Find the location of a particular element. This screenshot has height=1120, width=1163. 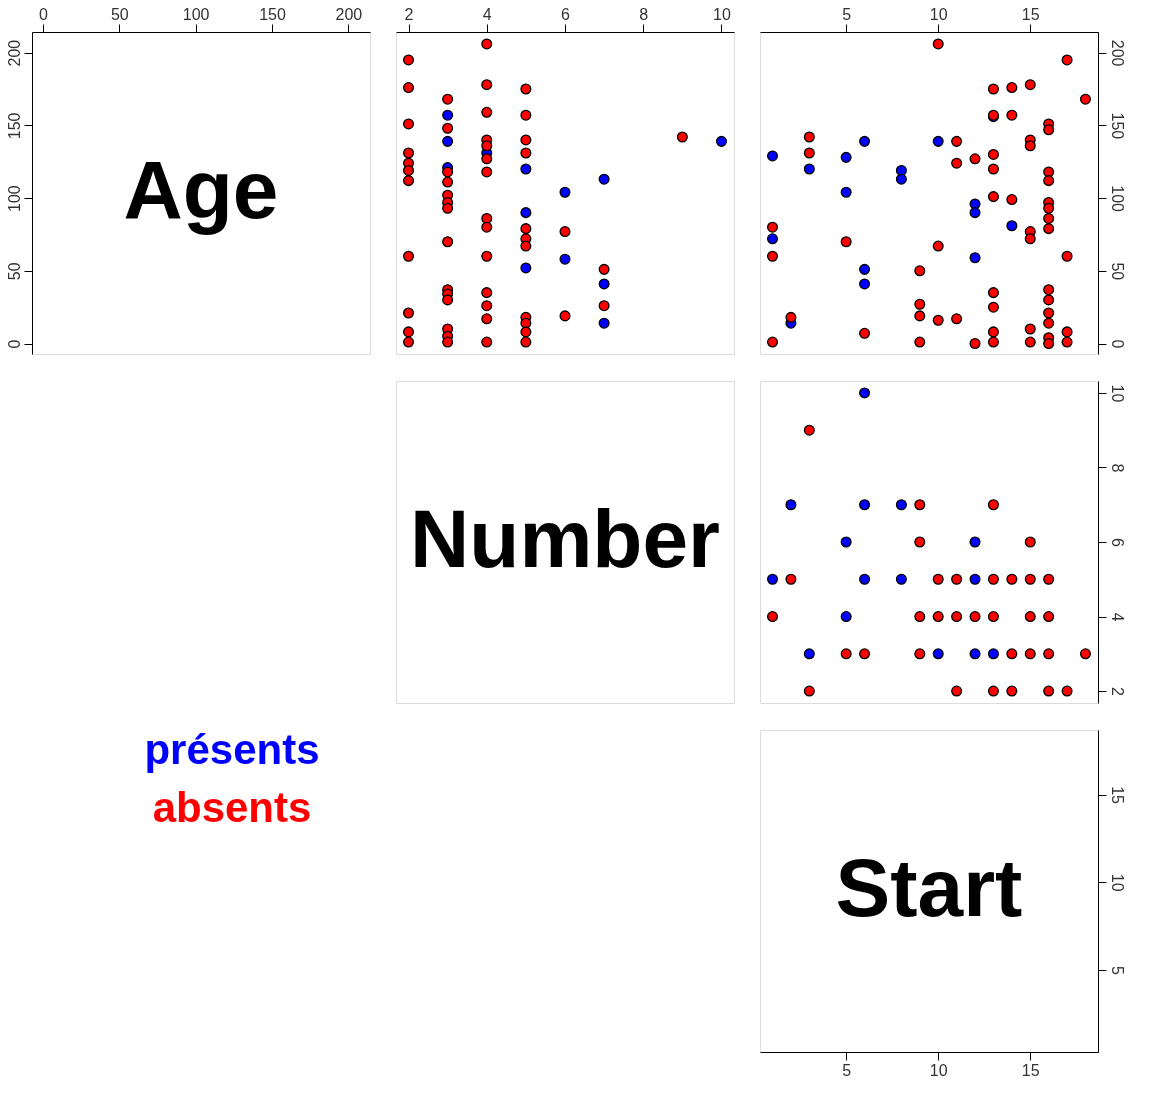

x-tick-label: 150 is located at coordinates (272, 14).